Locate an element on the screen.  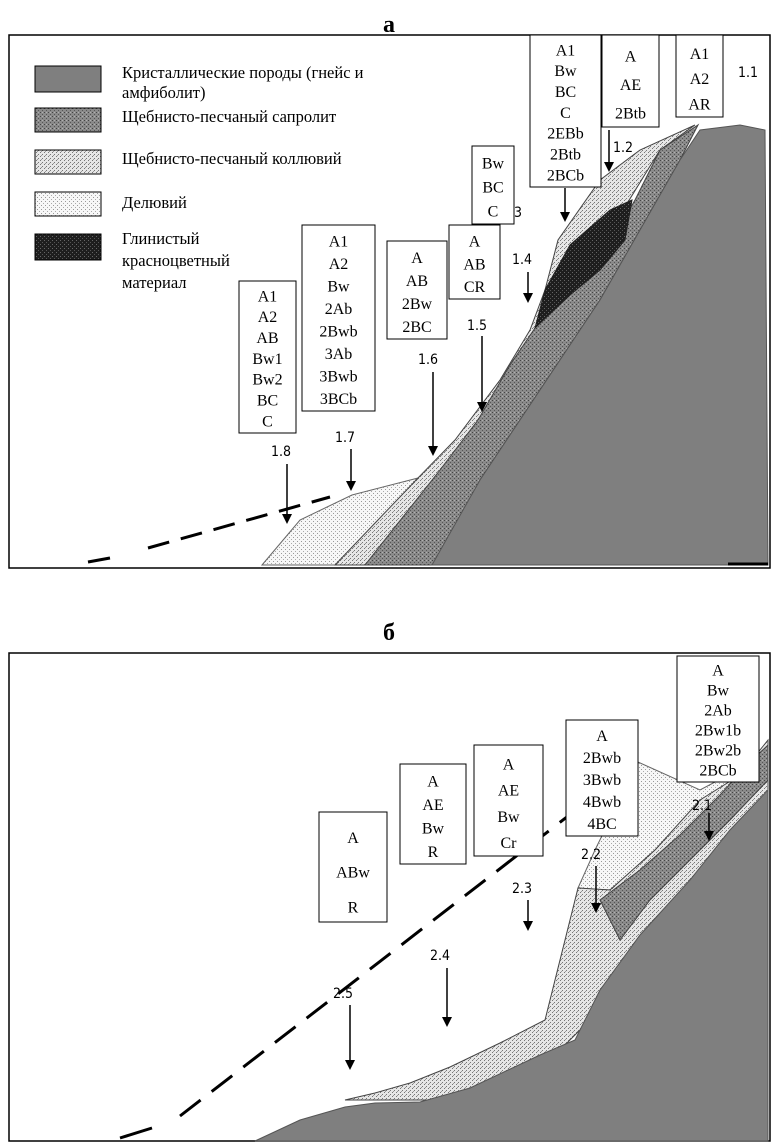
profile-label-2-4: 2.4 is located at coordinates (440, 956).